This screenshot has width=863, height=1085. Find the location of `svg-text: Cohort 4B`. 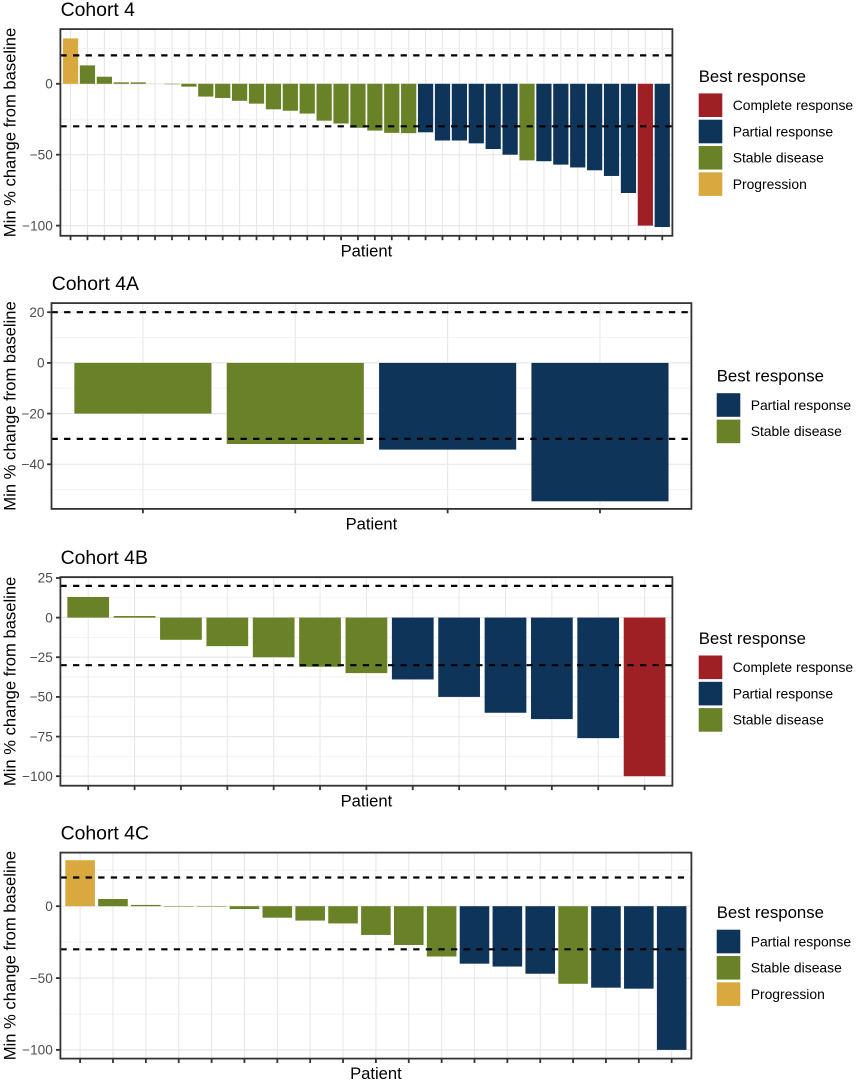

svg-text: Cohort 4B is located at coordinates (104, 558).